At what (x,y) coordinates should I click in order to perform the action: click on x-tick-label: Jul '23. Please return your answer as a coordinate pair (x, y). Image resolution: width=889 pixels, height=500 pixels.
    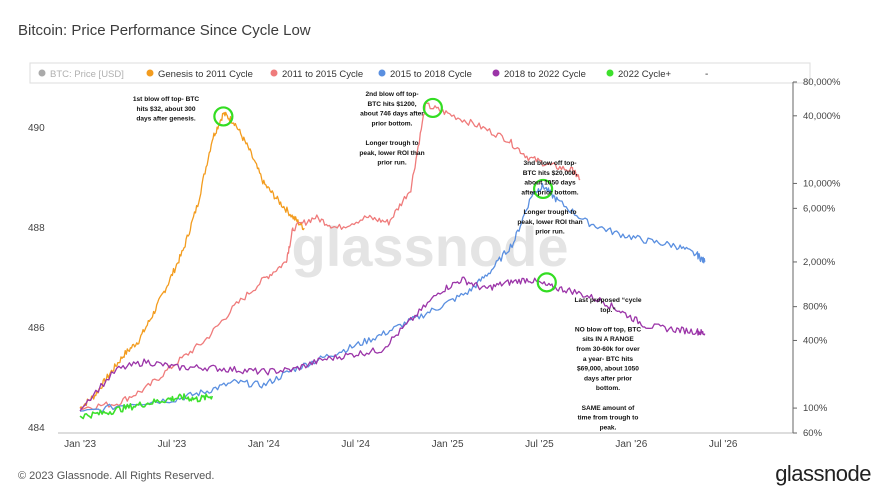
    Looking at the image, I should click on (172, 444).